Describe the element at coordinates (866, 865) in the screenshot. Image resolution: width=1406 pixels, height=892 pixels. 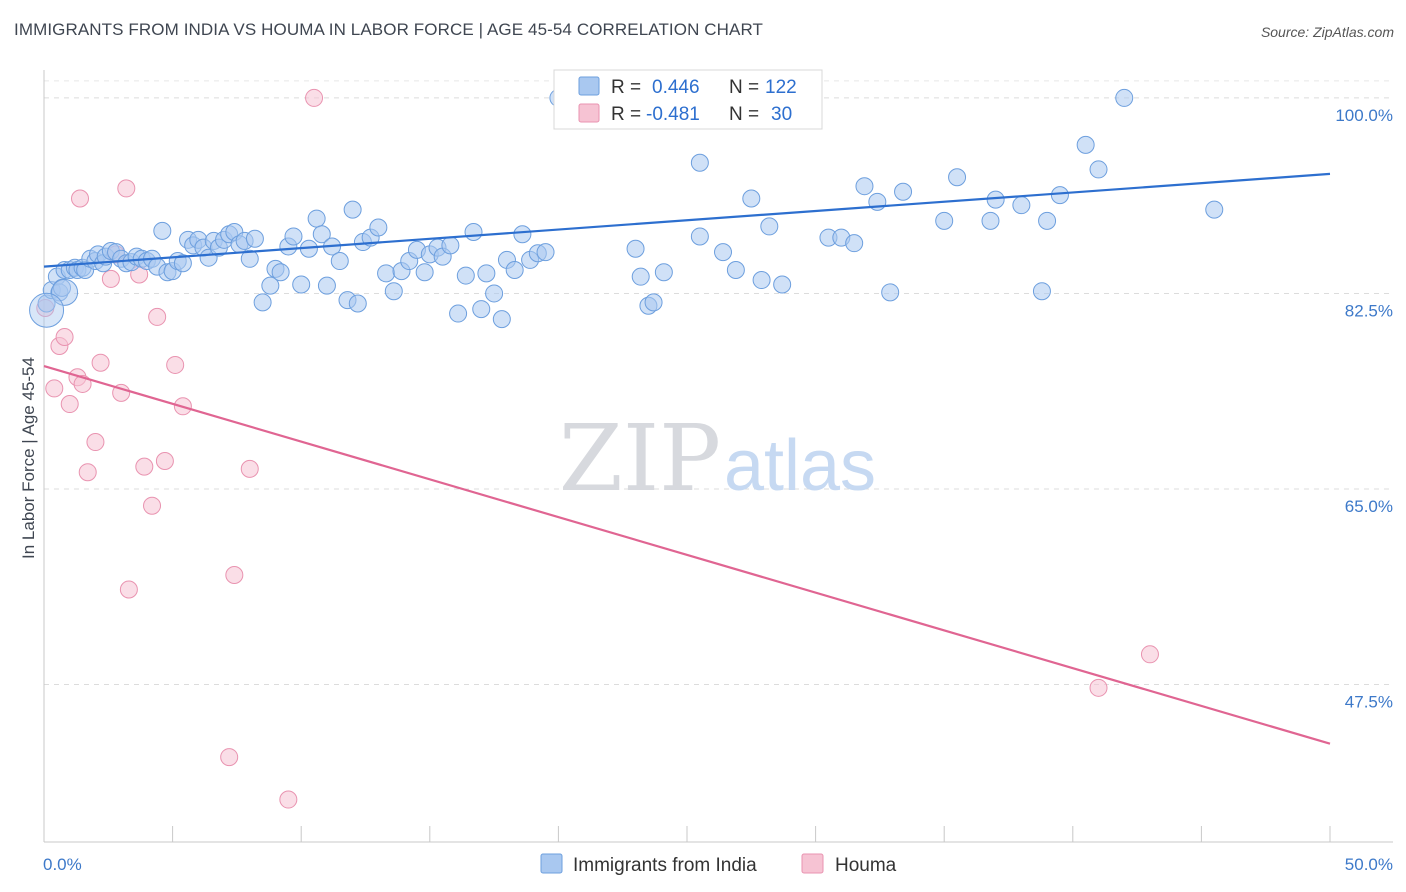
I see `legend-label-houma: Houma` at that location.